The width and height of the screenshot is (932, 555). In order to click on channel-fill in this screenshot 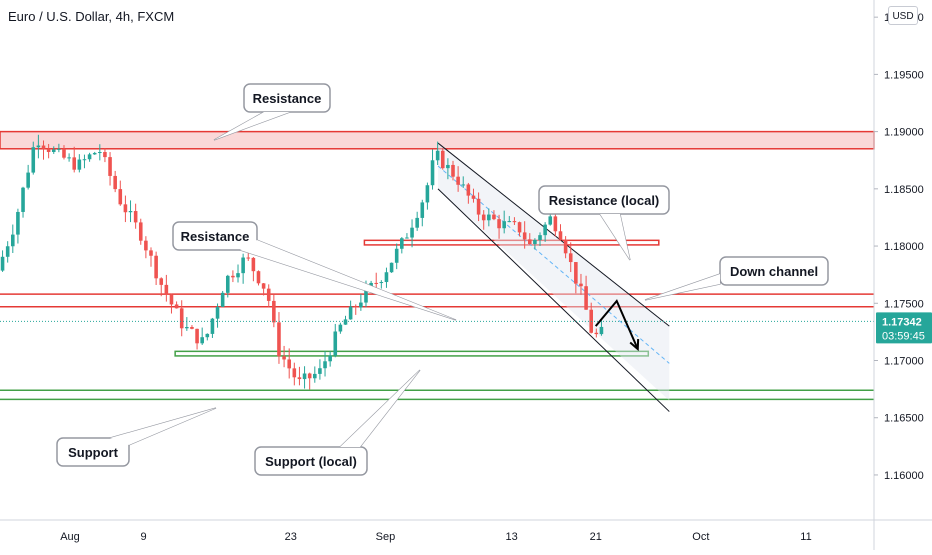, I will do `click(554, 272)`.